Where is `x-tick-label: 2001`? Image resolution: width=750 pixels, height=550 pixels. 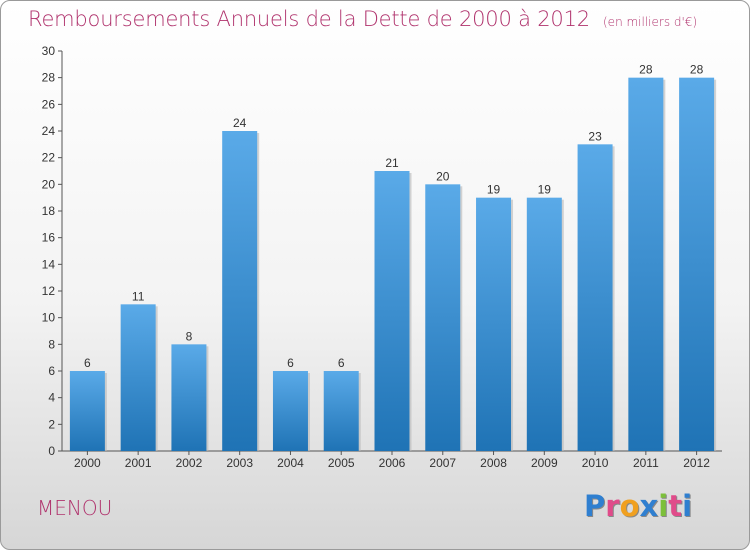
x-tick-label: 2001 is located at coordinates (138, 463).